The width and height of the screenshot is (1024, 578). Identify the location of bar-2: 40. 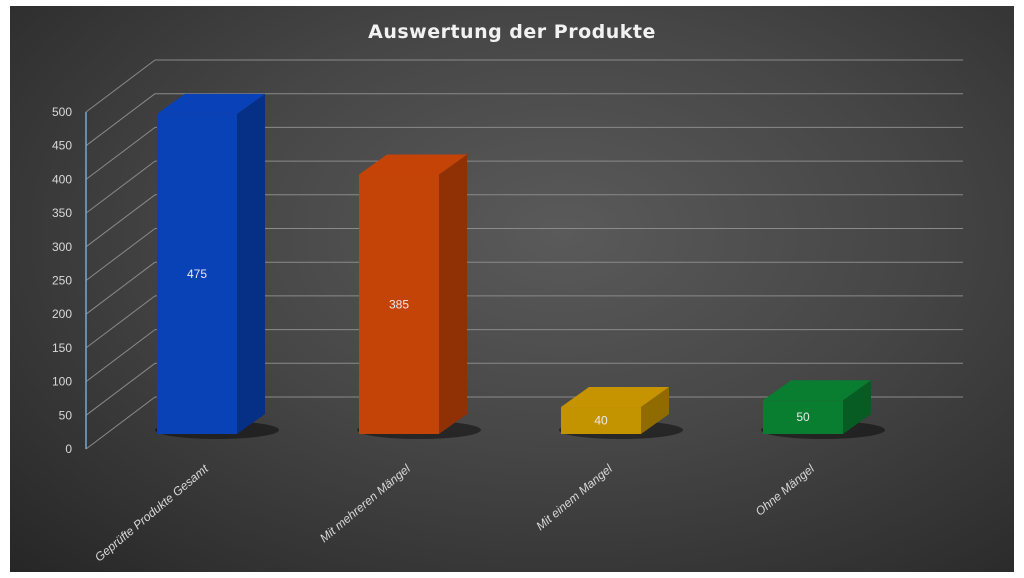
(621, 413).